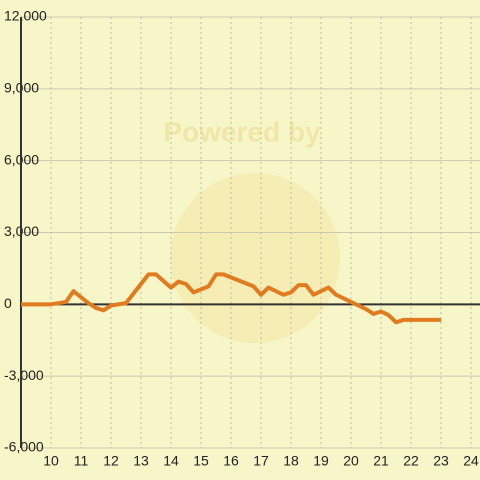 This screenshot has height=480, width=480. What do you see at coordinates (471, 461) in the screenshot?
I see `x-tick-label: 24` at bounding box center [471, 461].